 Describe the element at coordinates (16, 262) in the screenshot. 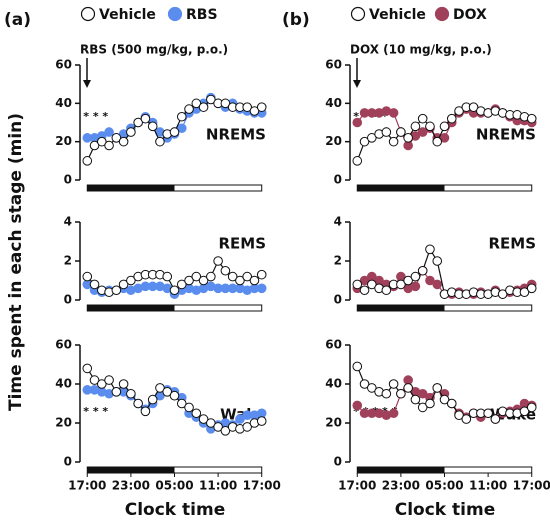

I see `y-axis-label: Time spent in each stage (min)` at that location.